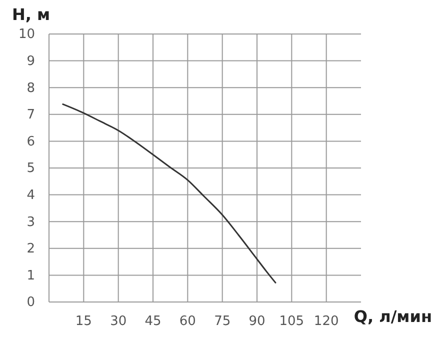 The image size is (437, 347). I want to click on x-tick-label: 30, so click(118, 322).